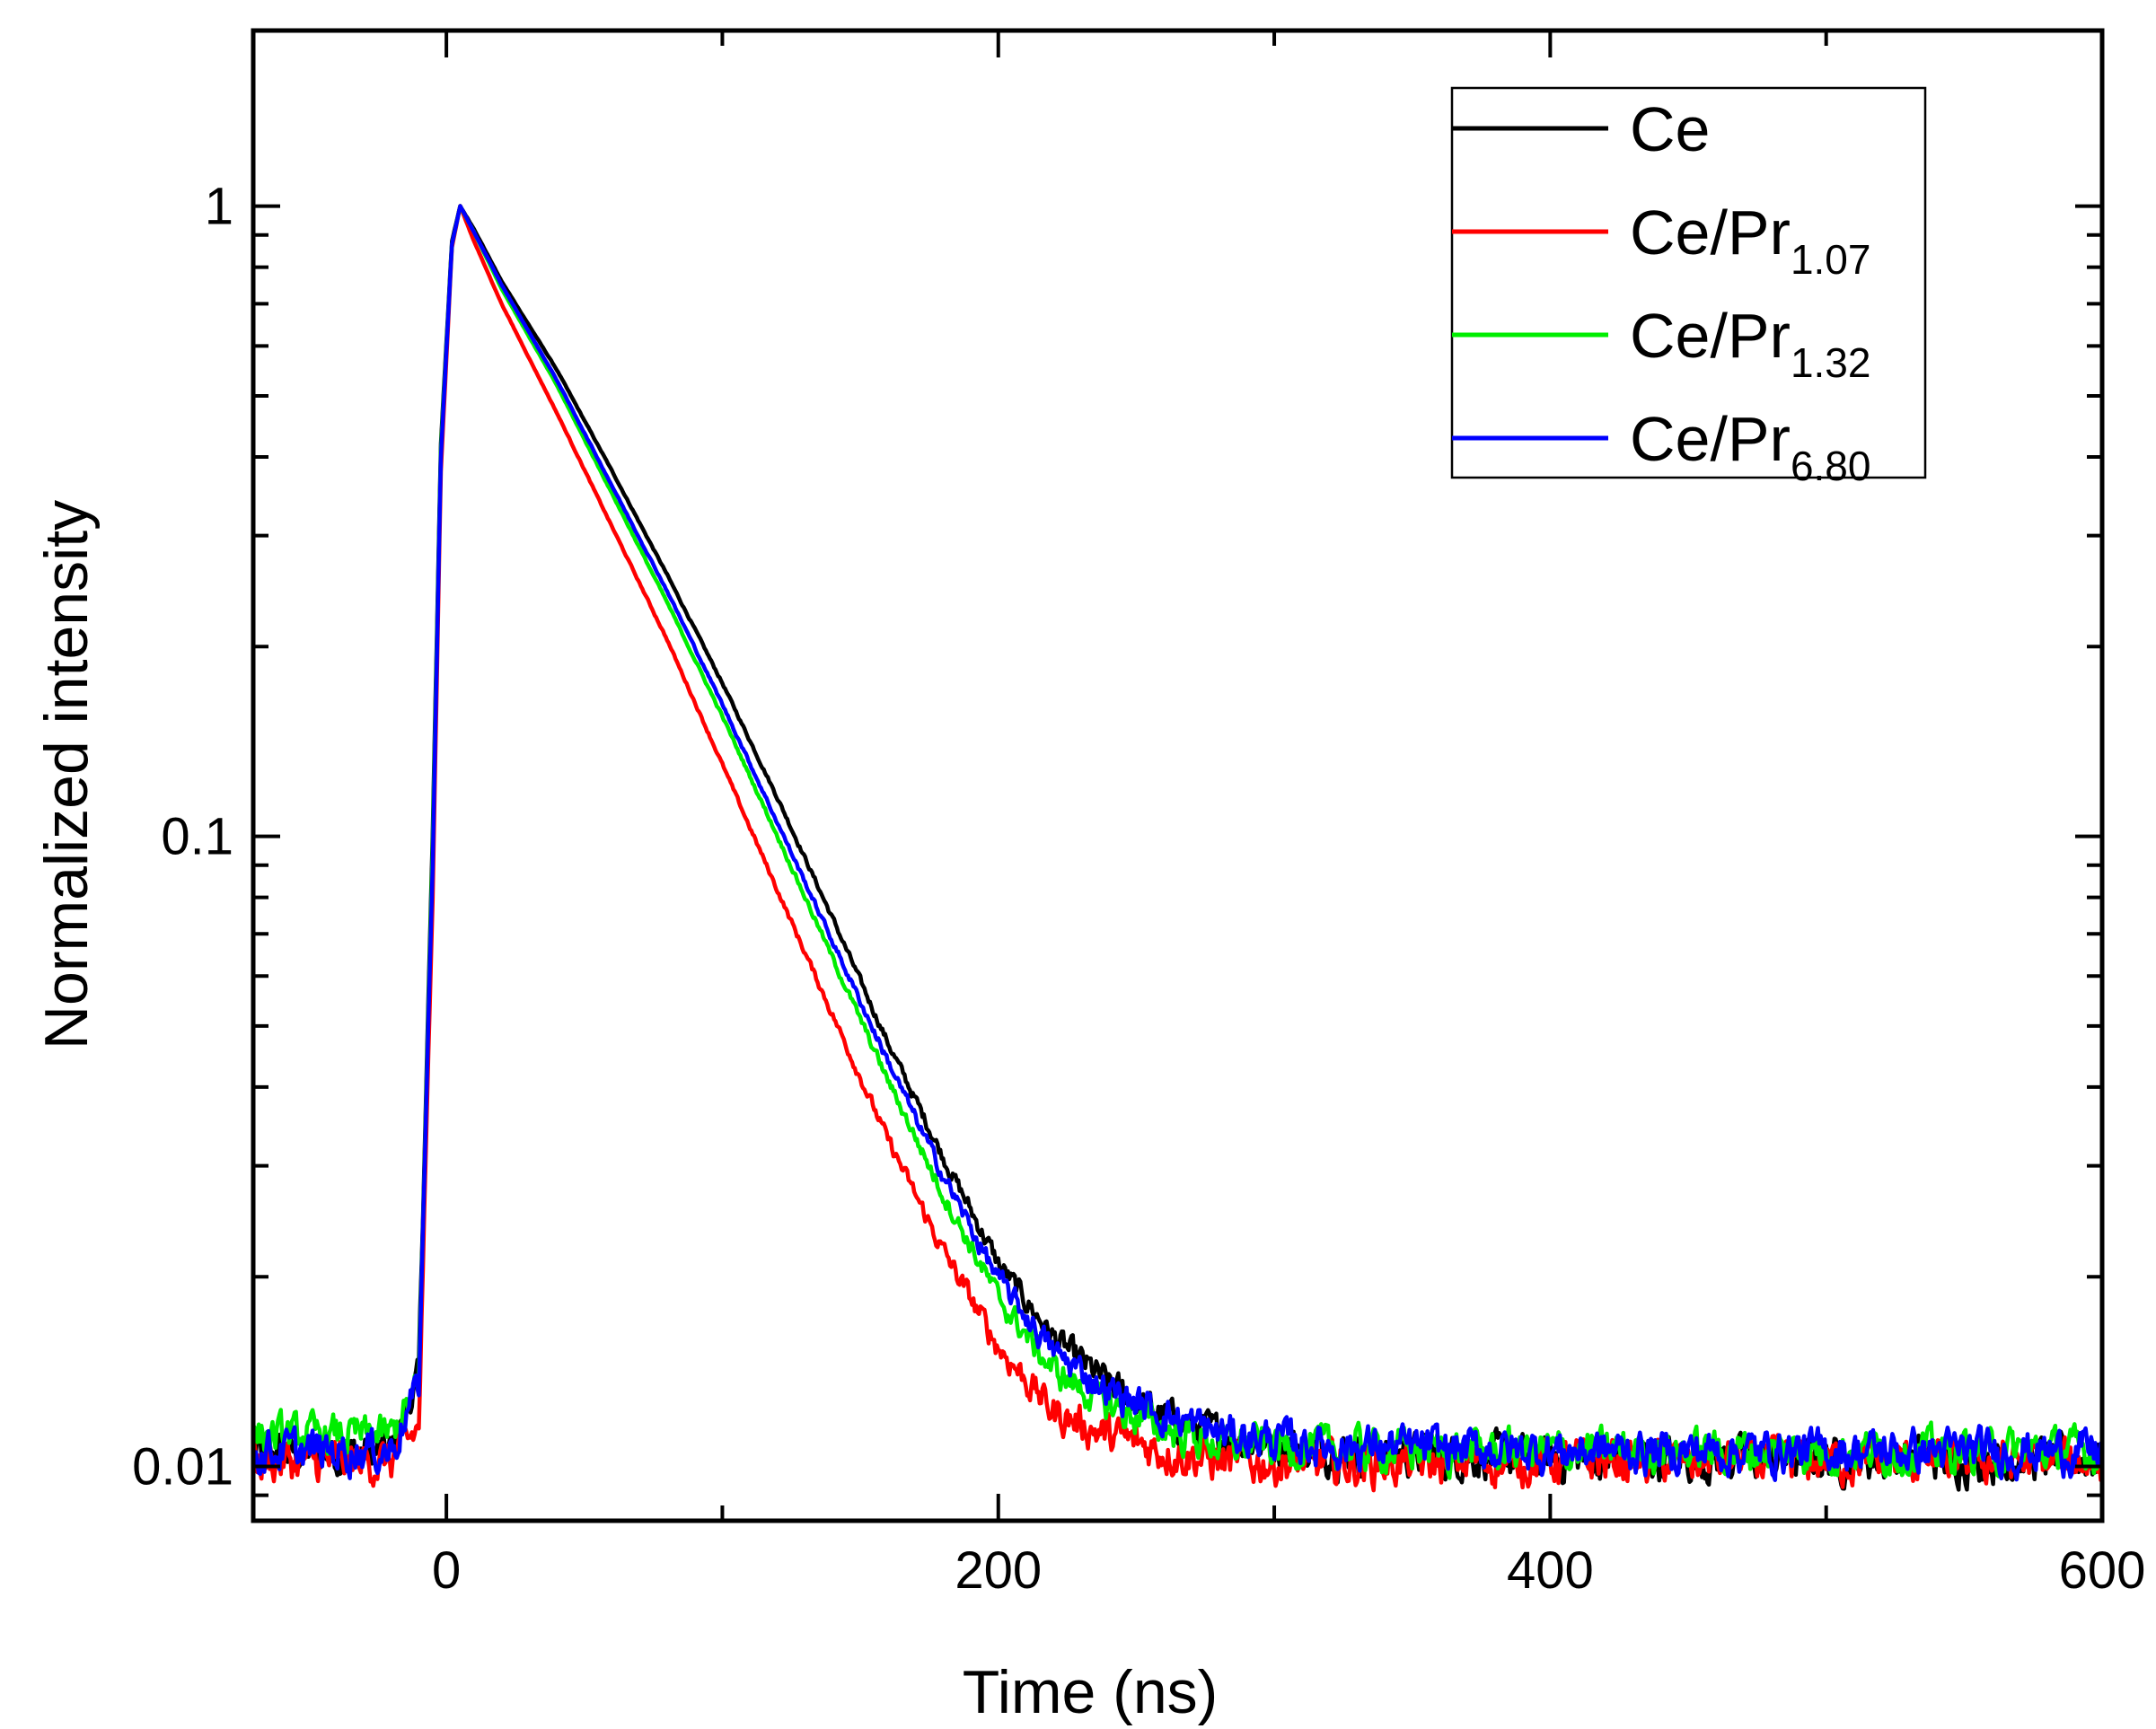  Describe the element at coordinates (1091, 1692) in the screenshot. I see `x-axis-label: Time (ns)` at that location.